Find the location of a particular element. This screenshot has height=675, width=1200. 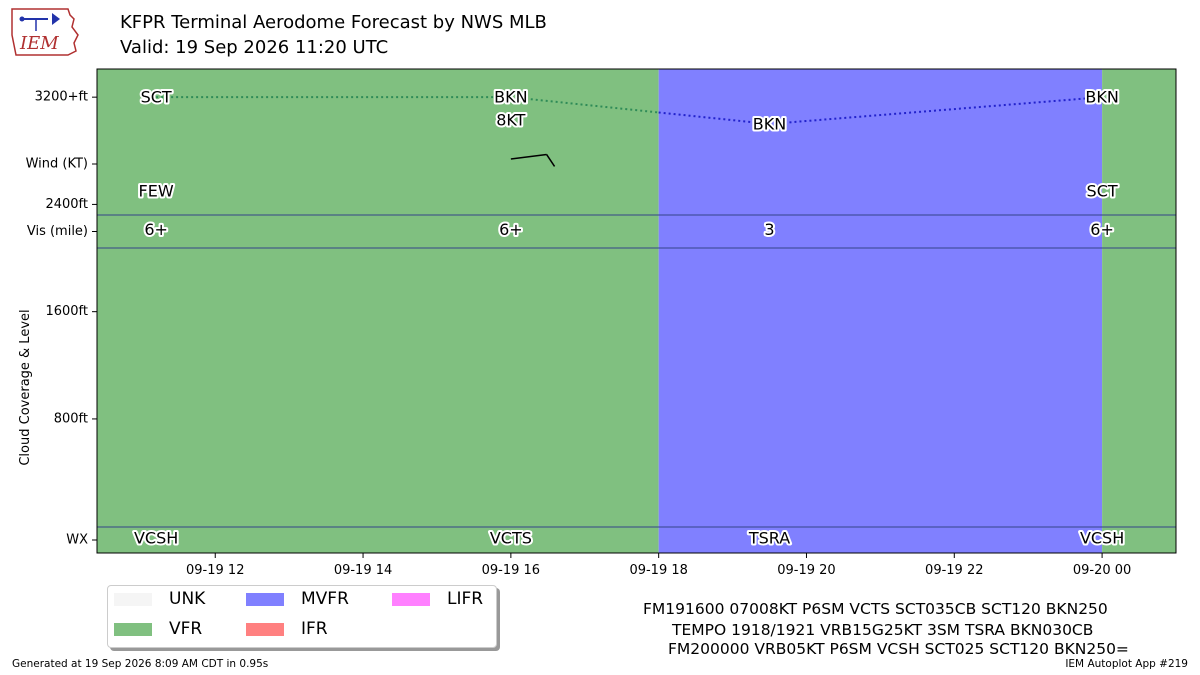

legend: UNK MVFR LIFR VFR IFR is located at coordinates (302, 616).